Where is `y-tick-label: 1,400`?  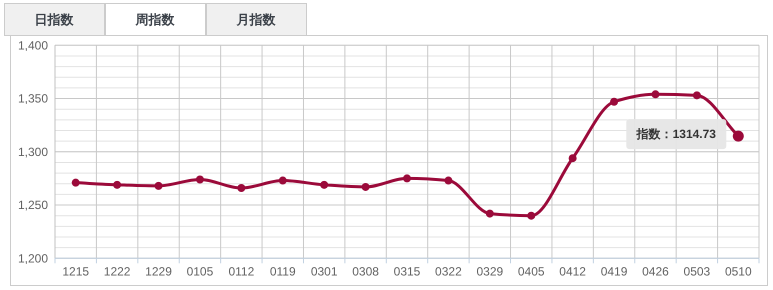 y-tick-label: 1,400 is located at coordinates (33, 45).